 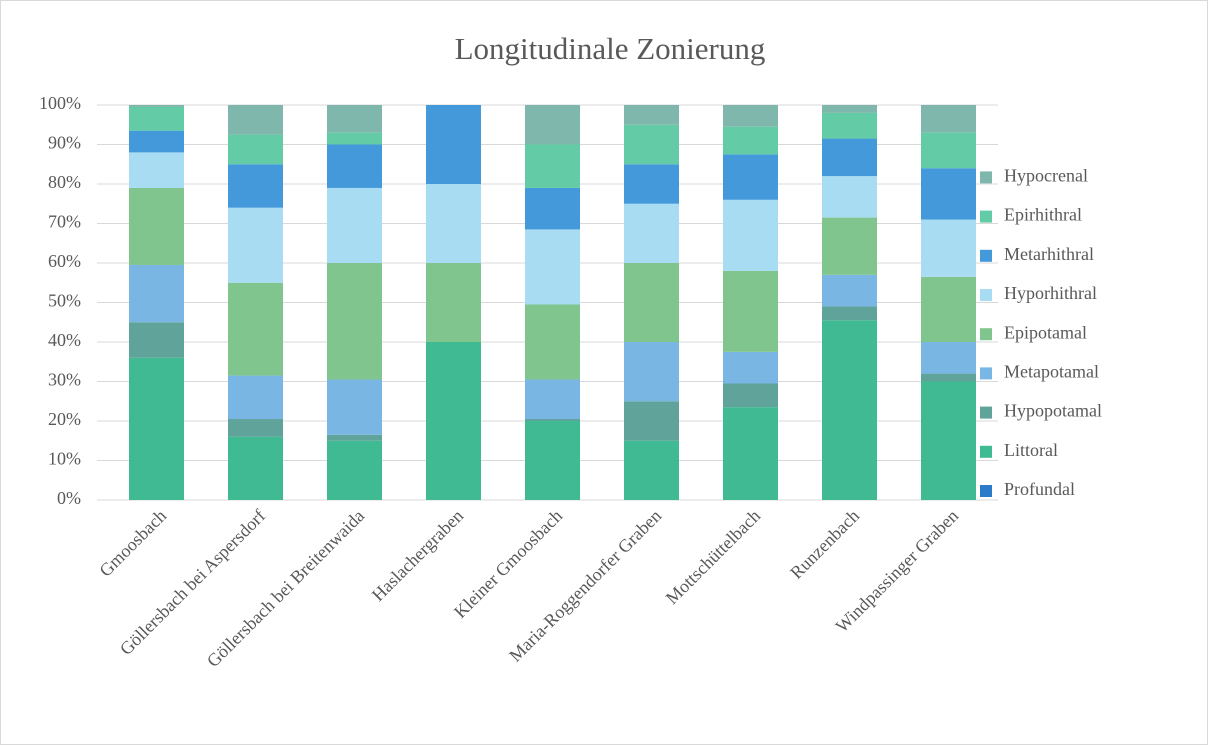 I want to click on y-tick-label: 10%, so click(x=64, y=459).